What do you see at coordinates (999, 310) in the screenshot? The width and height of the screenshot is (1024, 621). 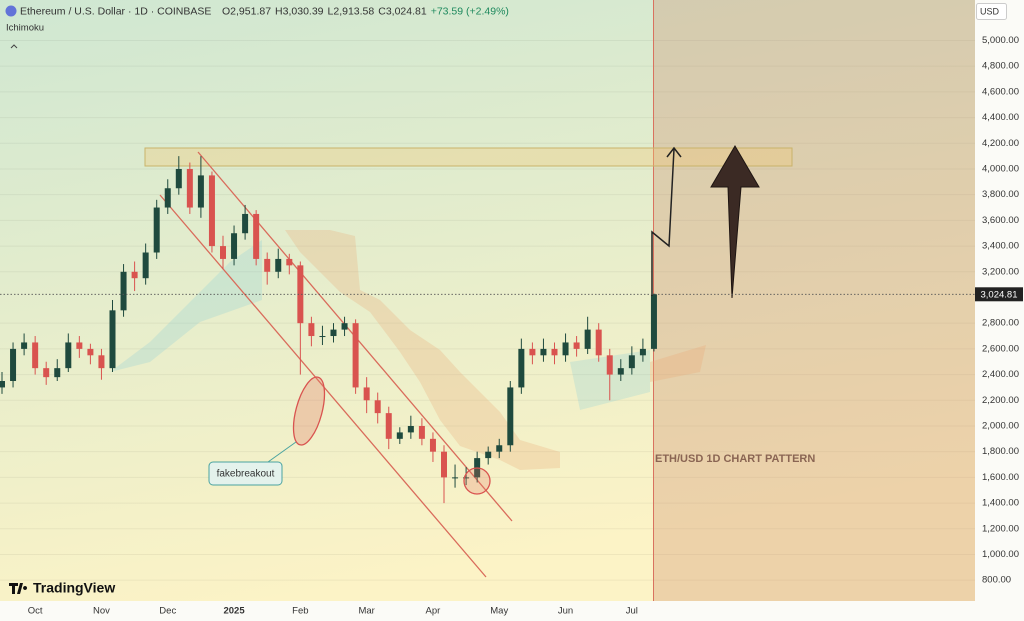 I see `price-axis` at bounding box center [999, 310].